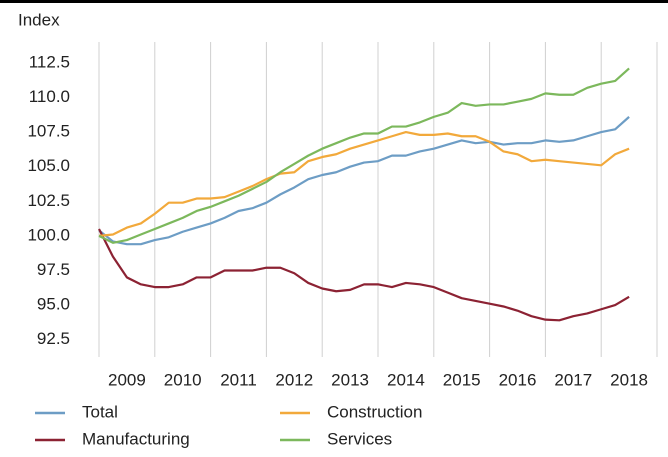 This screenshot has width=668, height=457. I want to click on x-tick-label: 2015, so click(462, 379).